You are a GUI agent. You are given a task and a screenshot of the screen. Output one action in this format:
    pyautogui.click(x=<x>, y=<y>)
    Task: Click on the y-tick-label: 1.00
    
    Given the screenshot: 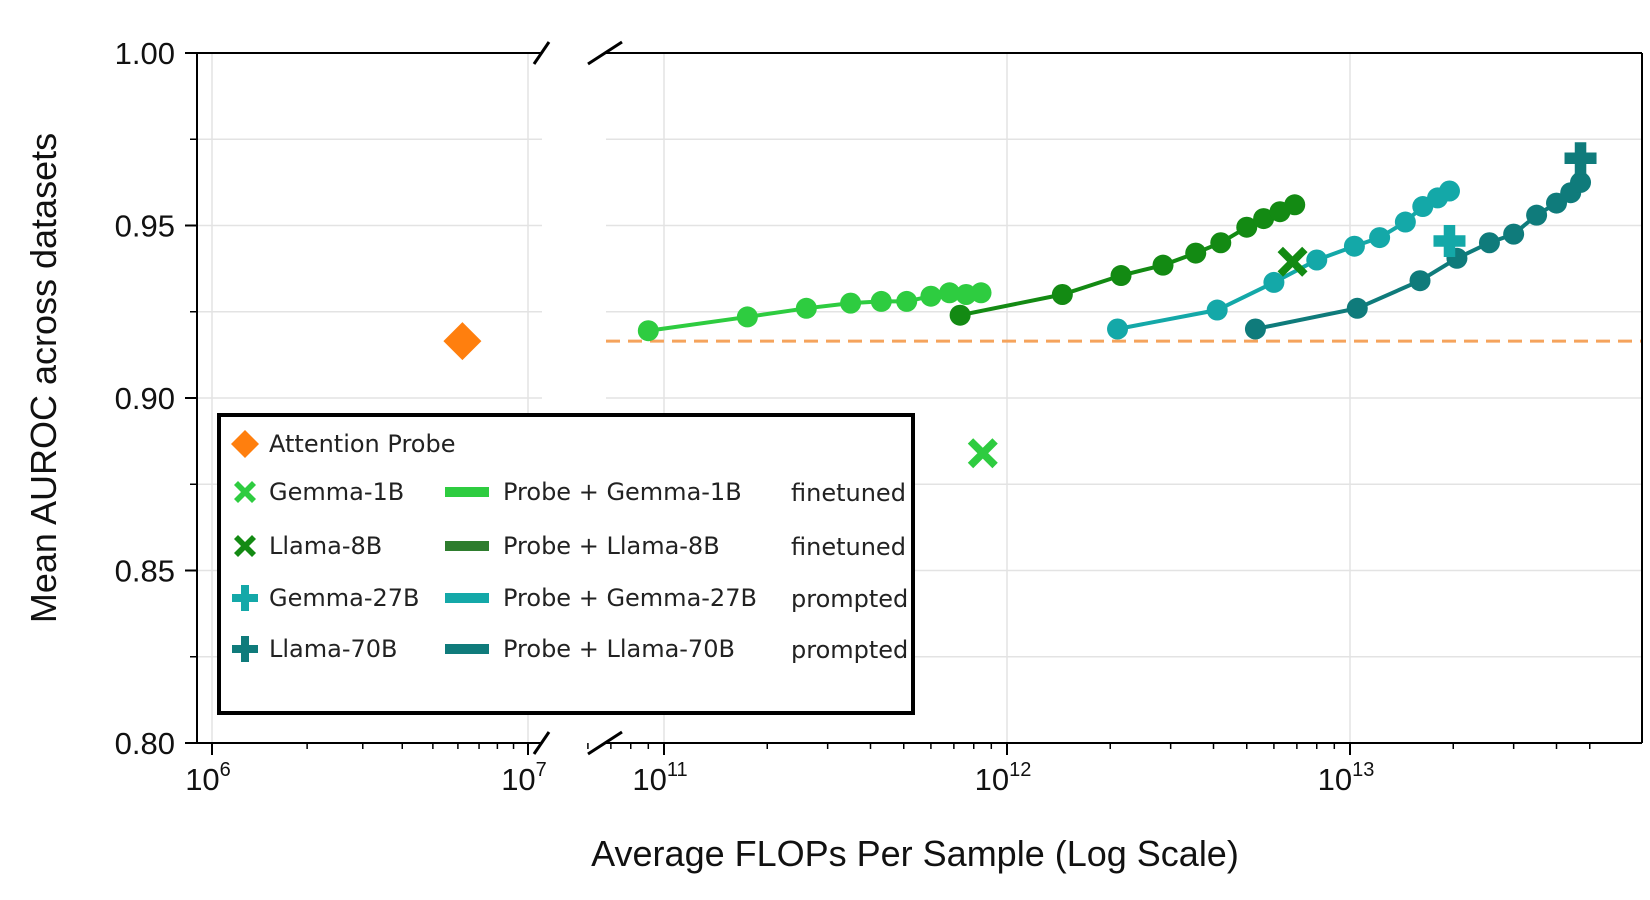 What is the action you would take?
    pyautogui.click(x=145, y=53)
    